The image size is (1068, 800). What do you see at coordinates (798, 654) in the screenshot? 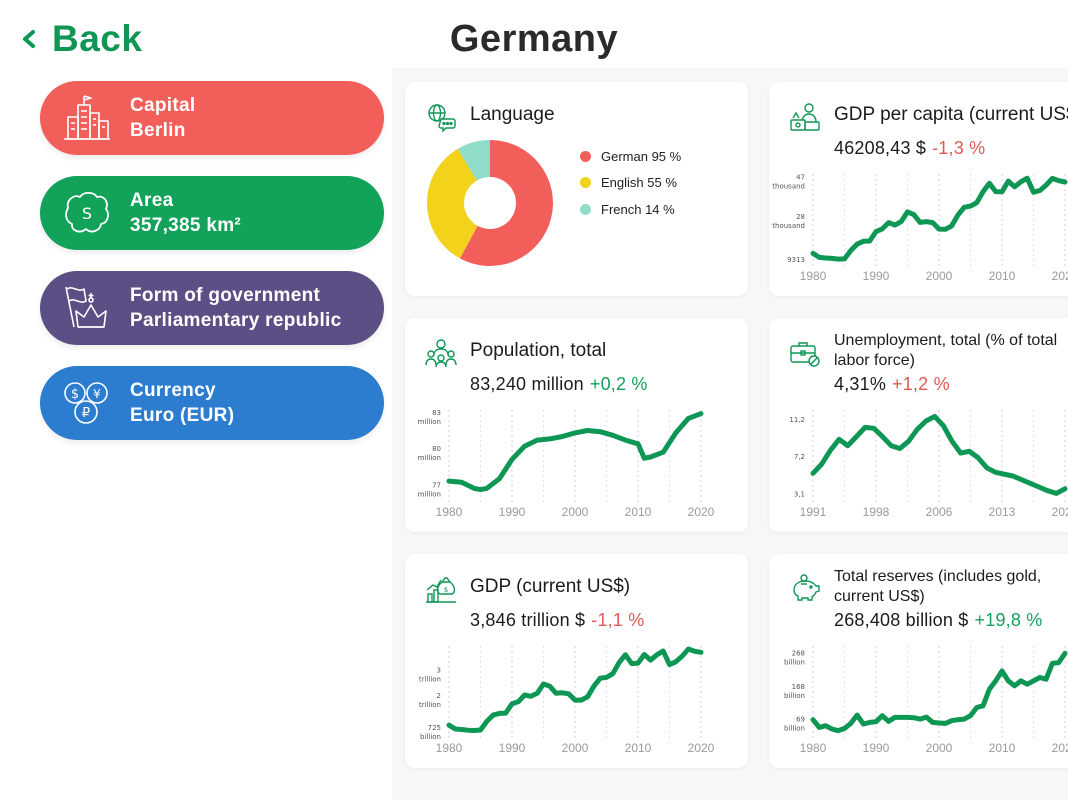
I see `y-tick-label: 268` at bounding box center [798, 654].